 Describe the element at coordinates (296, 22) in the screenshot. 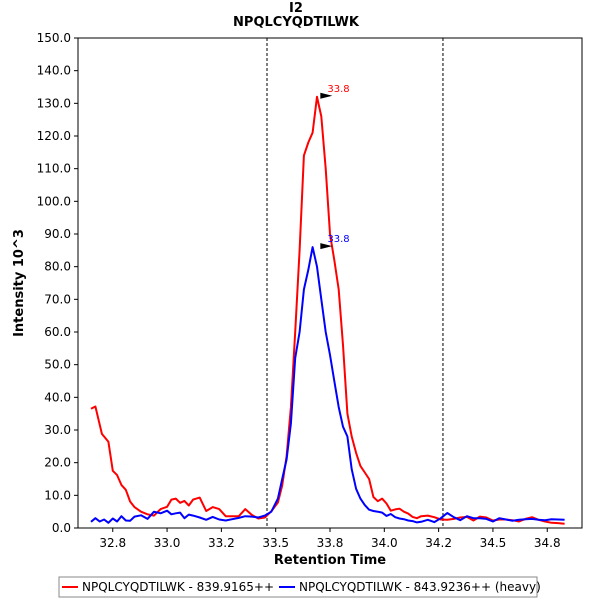

I see `chart-subtitle: NPQLCYQDTILWK` at that location.